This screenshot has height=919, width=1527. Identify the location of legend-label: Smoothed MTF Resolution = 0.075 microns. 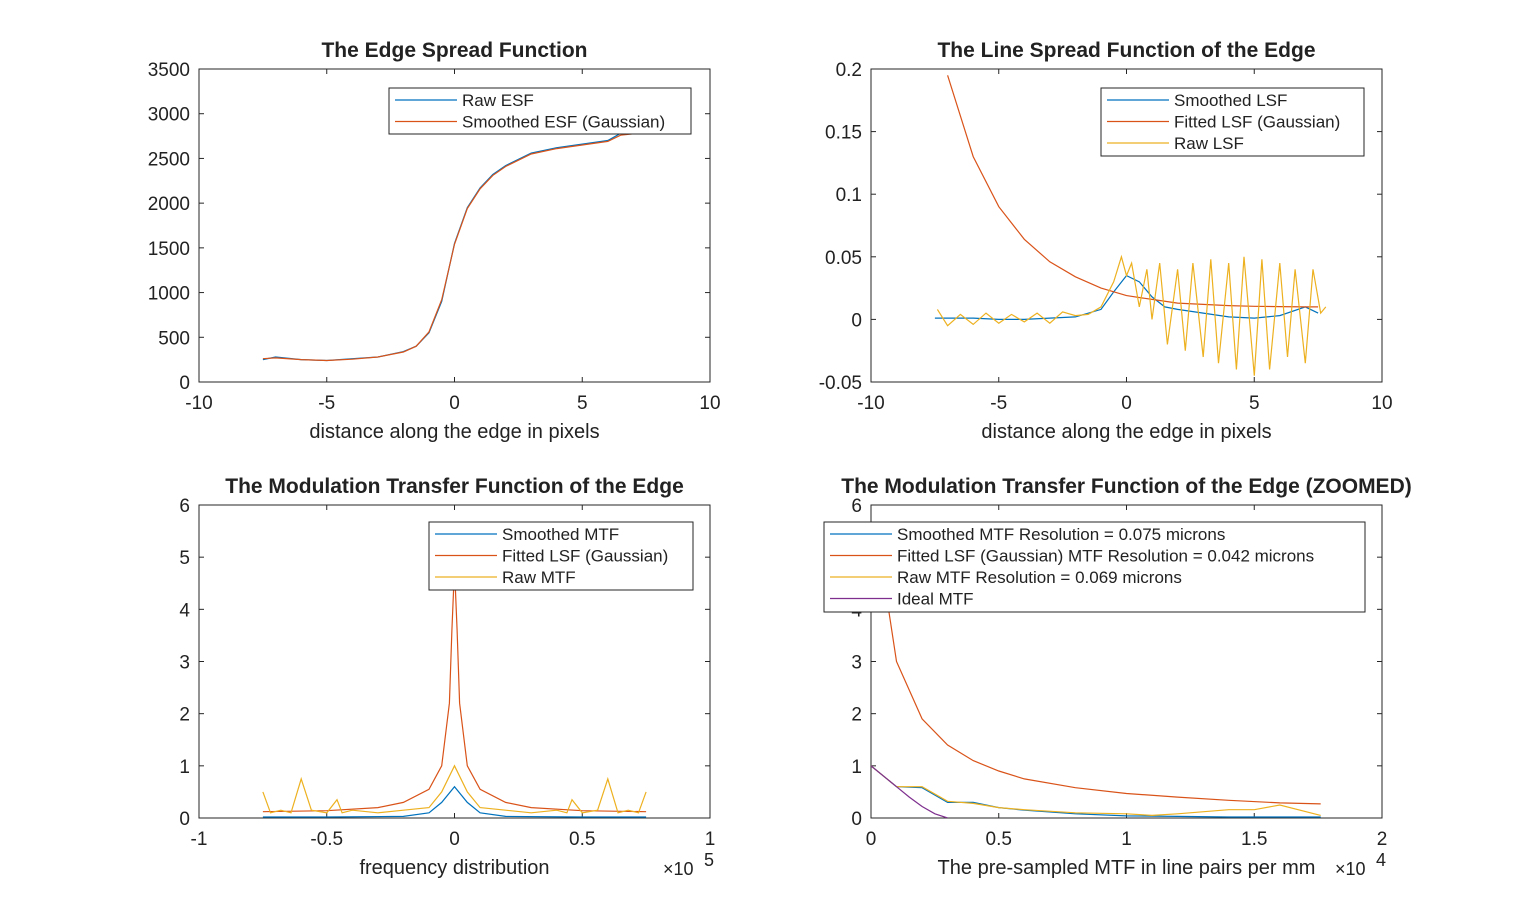
(1061, 534).